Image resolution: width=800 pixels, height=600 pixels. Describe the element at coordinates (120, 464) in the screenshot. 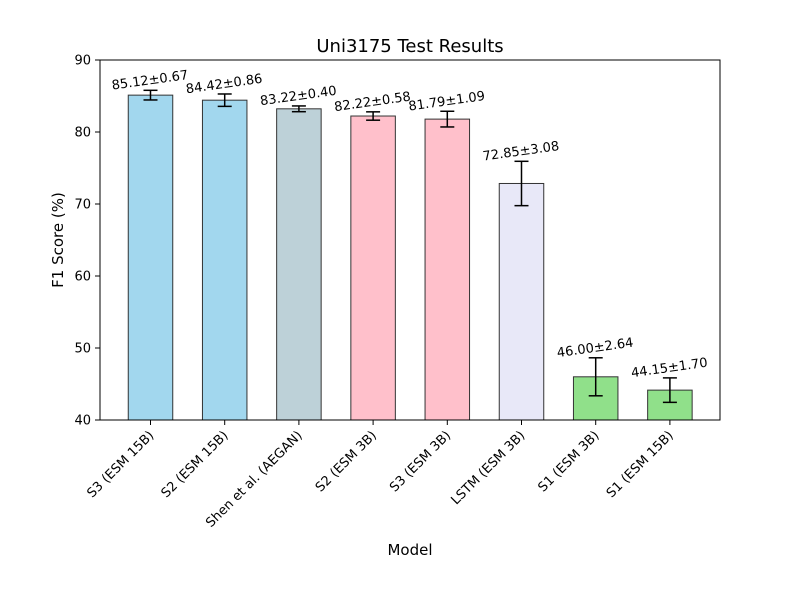

I see `x-tick-label: S3 (ESM 15B)` at that location.